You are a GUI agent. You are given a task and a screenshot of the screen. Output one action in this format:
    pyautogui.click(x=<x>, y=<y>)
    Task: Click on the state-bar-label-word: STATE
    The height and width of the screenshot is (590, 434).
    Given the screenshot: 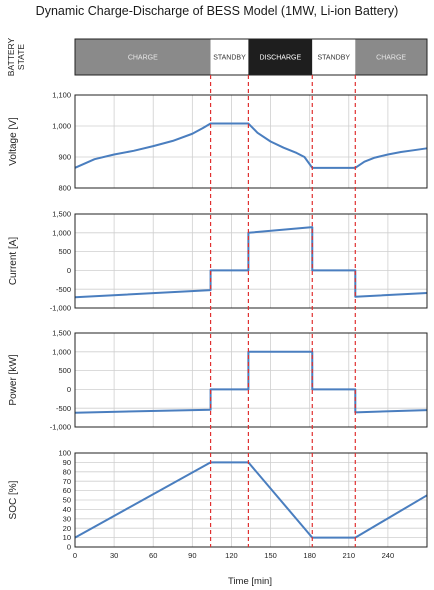 What is the action you would take?
    pyautogui.click(x=21, y=57)
    